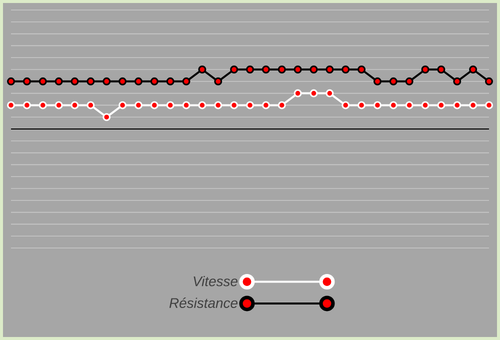  Describe the element at coordinates (216, 281) in the screenshot. I see `legend-label: Vitesse` at that location.